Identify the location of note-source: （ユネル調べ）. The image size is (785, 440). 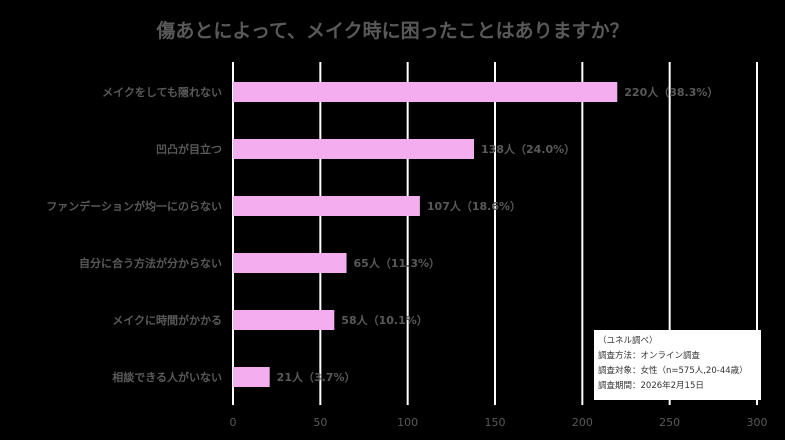
(628, 341).